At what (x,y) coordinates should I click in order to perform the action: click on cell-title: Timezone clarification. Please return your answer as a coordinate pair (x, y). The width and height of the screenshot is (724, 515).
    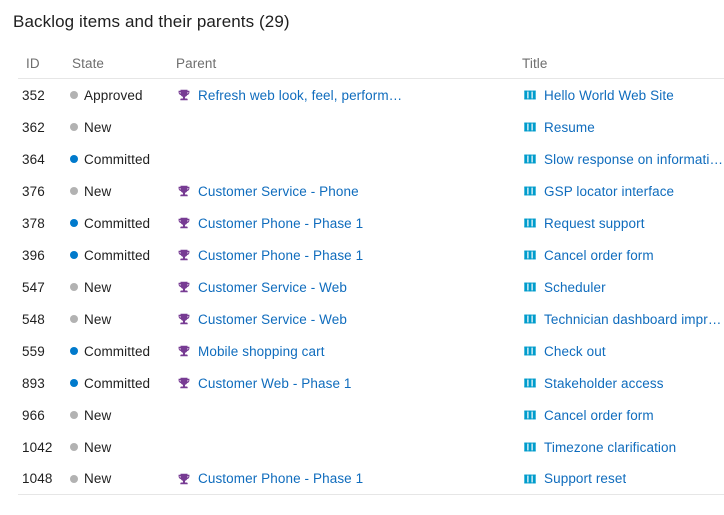
    Looking at the image, I should click on (612, 447).